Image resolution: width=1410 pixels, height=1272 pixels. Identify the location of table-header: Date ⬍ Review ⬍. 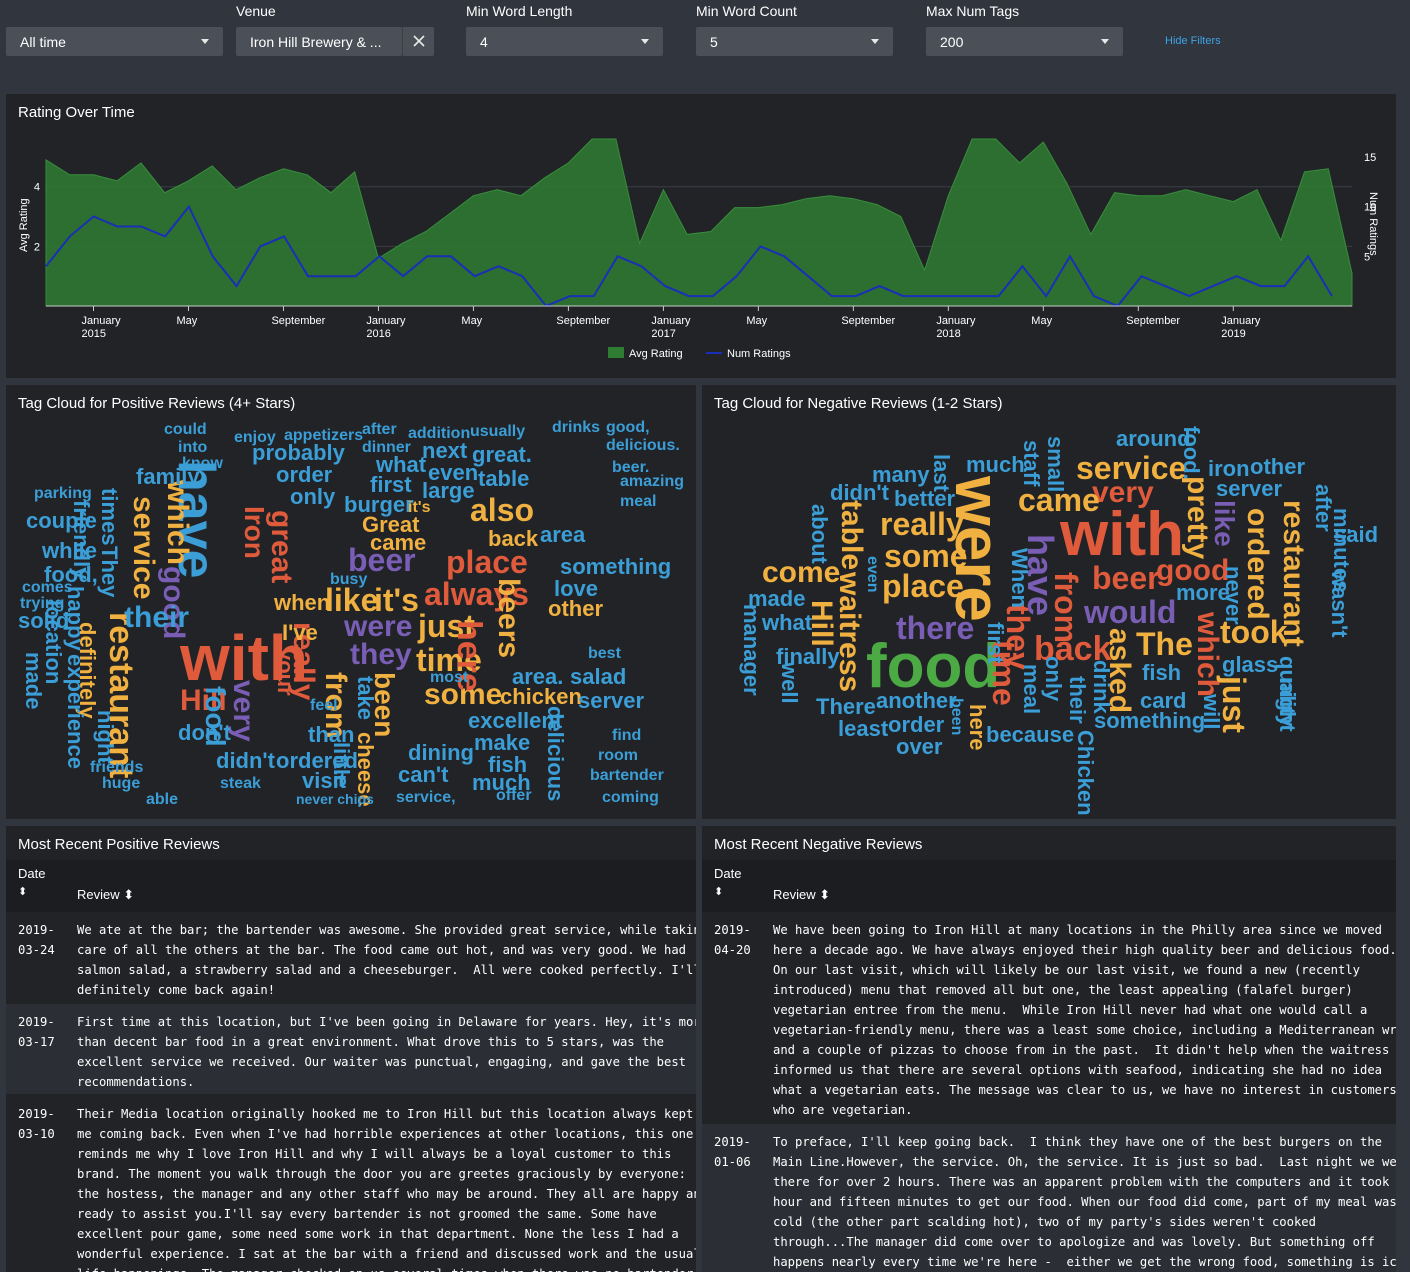
(351, 886).